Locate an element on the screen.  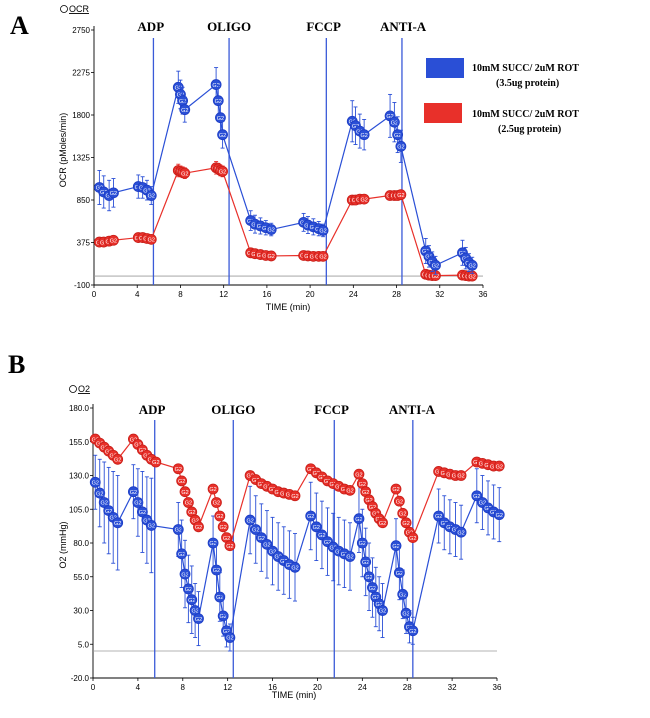
panel-b-x-tick-label: 4 is located at coordinates (138, 687).